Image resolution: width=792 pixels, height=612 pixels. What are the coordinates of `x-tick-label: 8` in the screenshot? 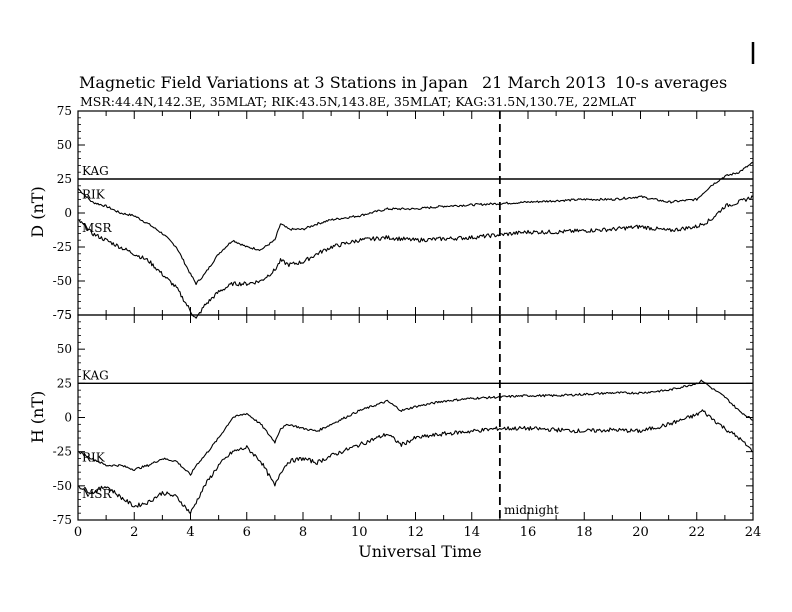 It's located at (303, 532).